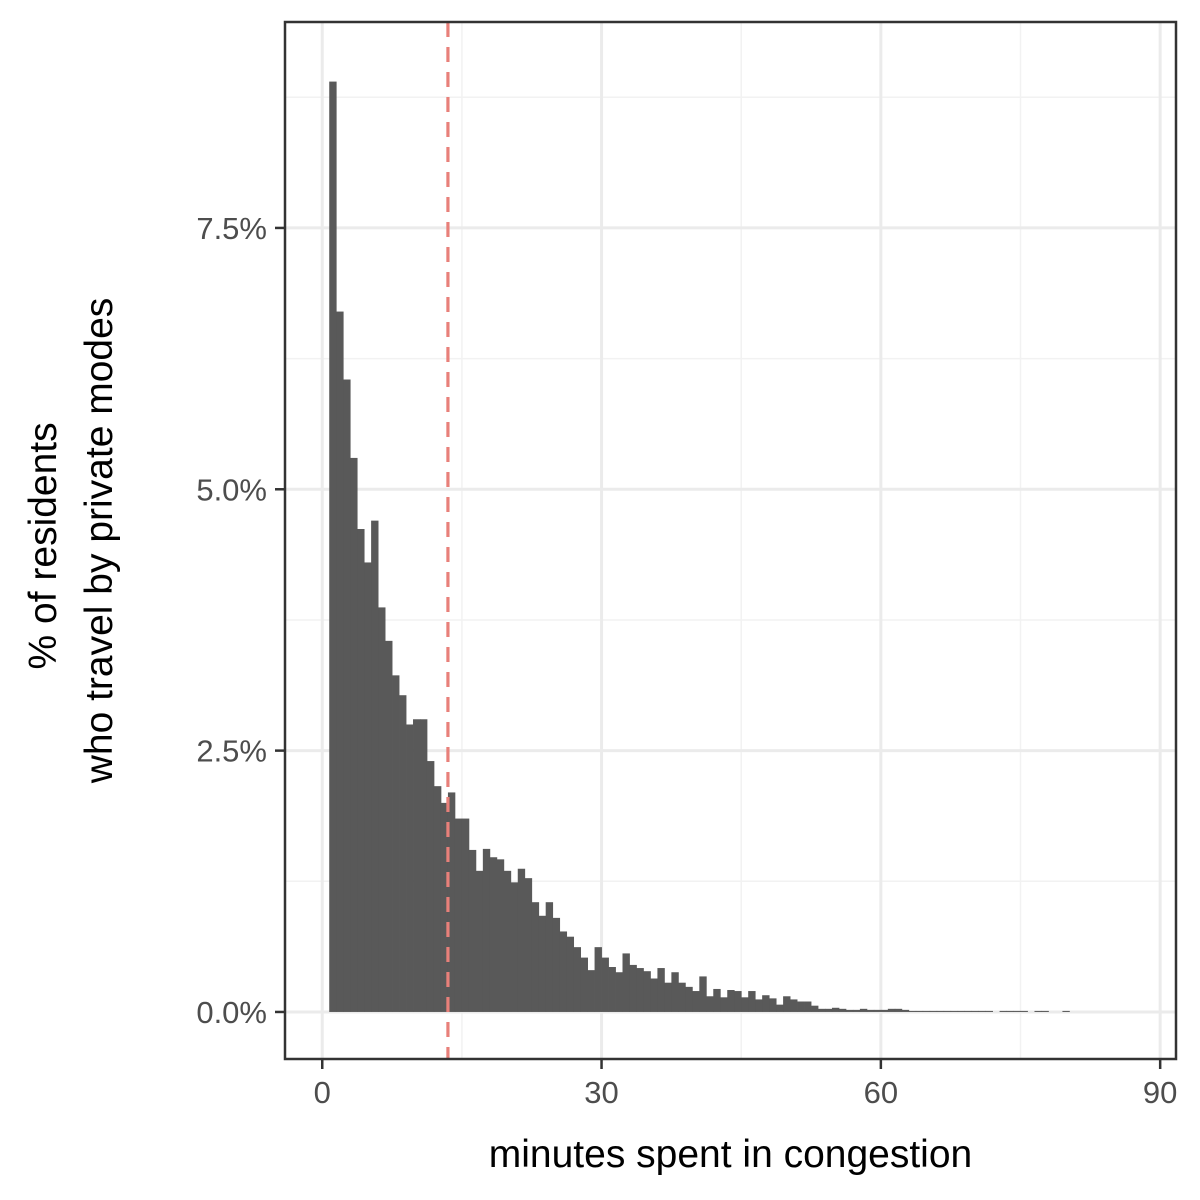 The width and height of the screenshot is (1200, 1200). Describe the element at coordinates (601, 1092) in the screenshot. I see `x-tick-label: 30` at that location.